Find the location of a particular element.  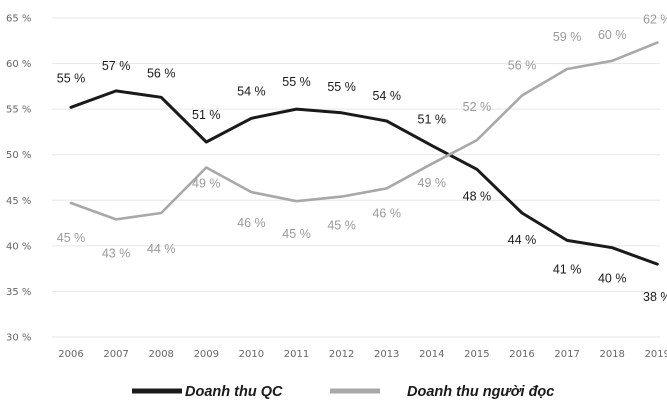

y-tick-label: 30 % is located at coordinates (18, 338).